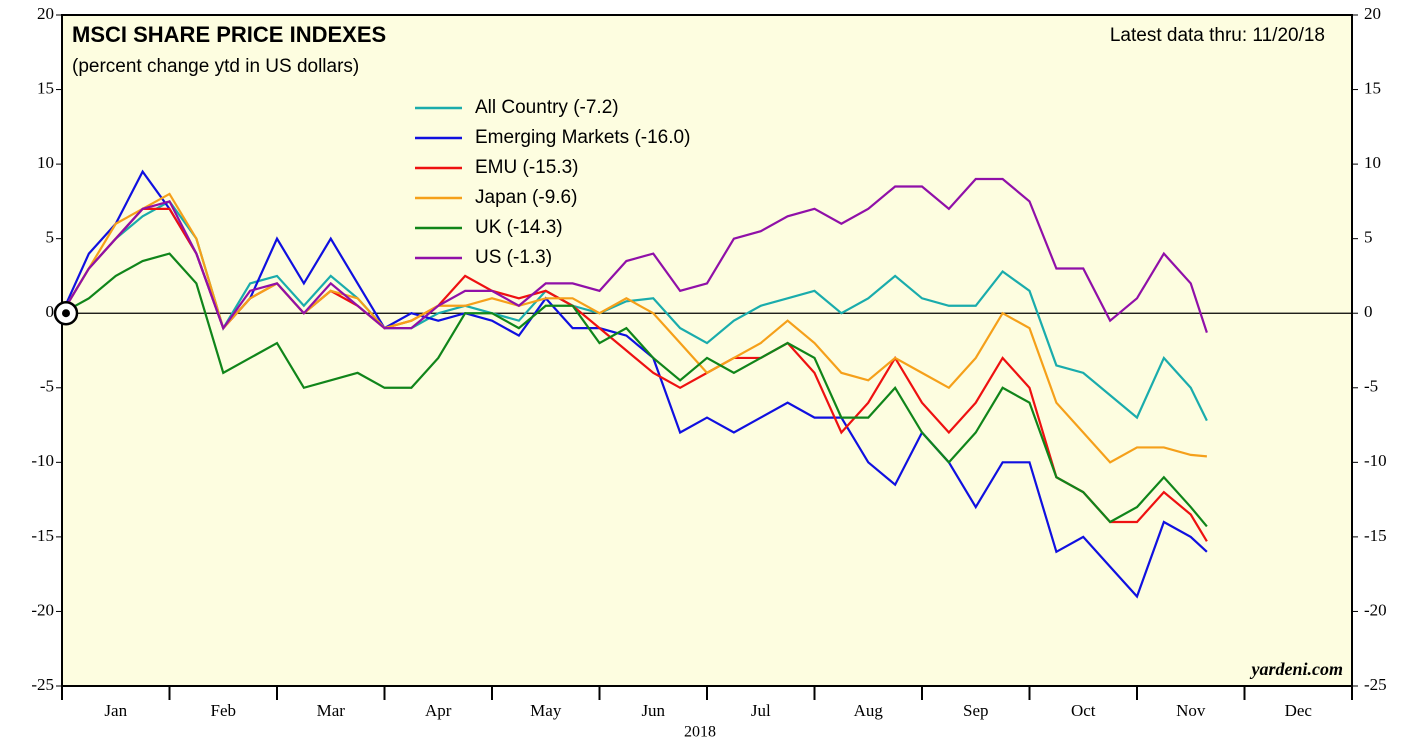 Image resolution: width=1419 pixels, height=749 pixels. Describe the element at coordinates (42, 460) in the screenshot. I see `y-tick-label: -10` at that location.